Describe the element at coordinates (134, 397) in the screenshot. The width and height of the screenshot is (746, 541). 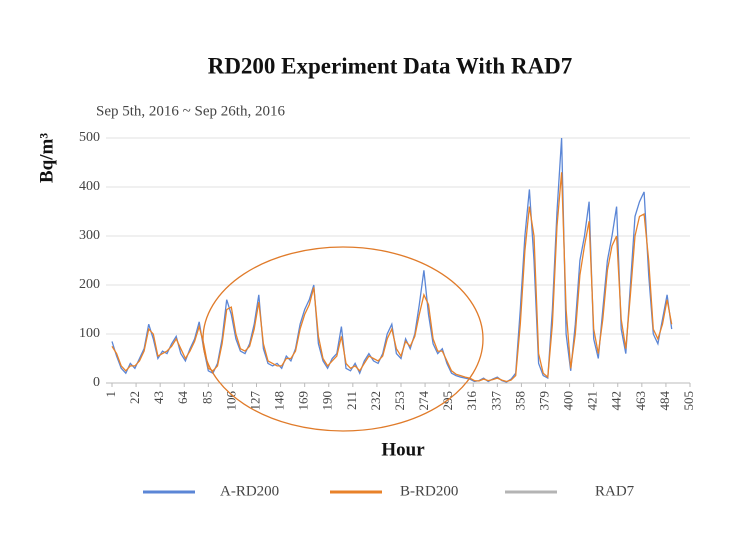
I see `x-tick-label: 22` at that location.